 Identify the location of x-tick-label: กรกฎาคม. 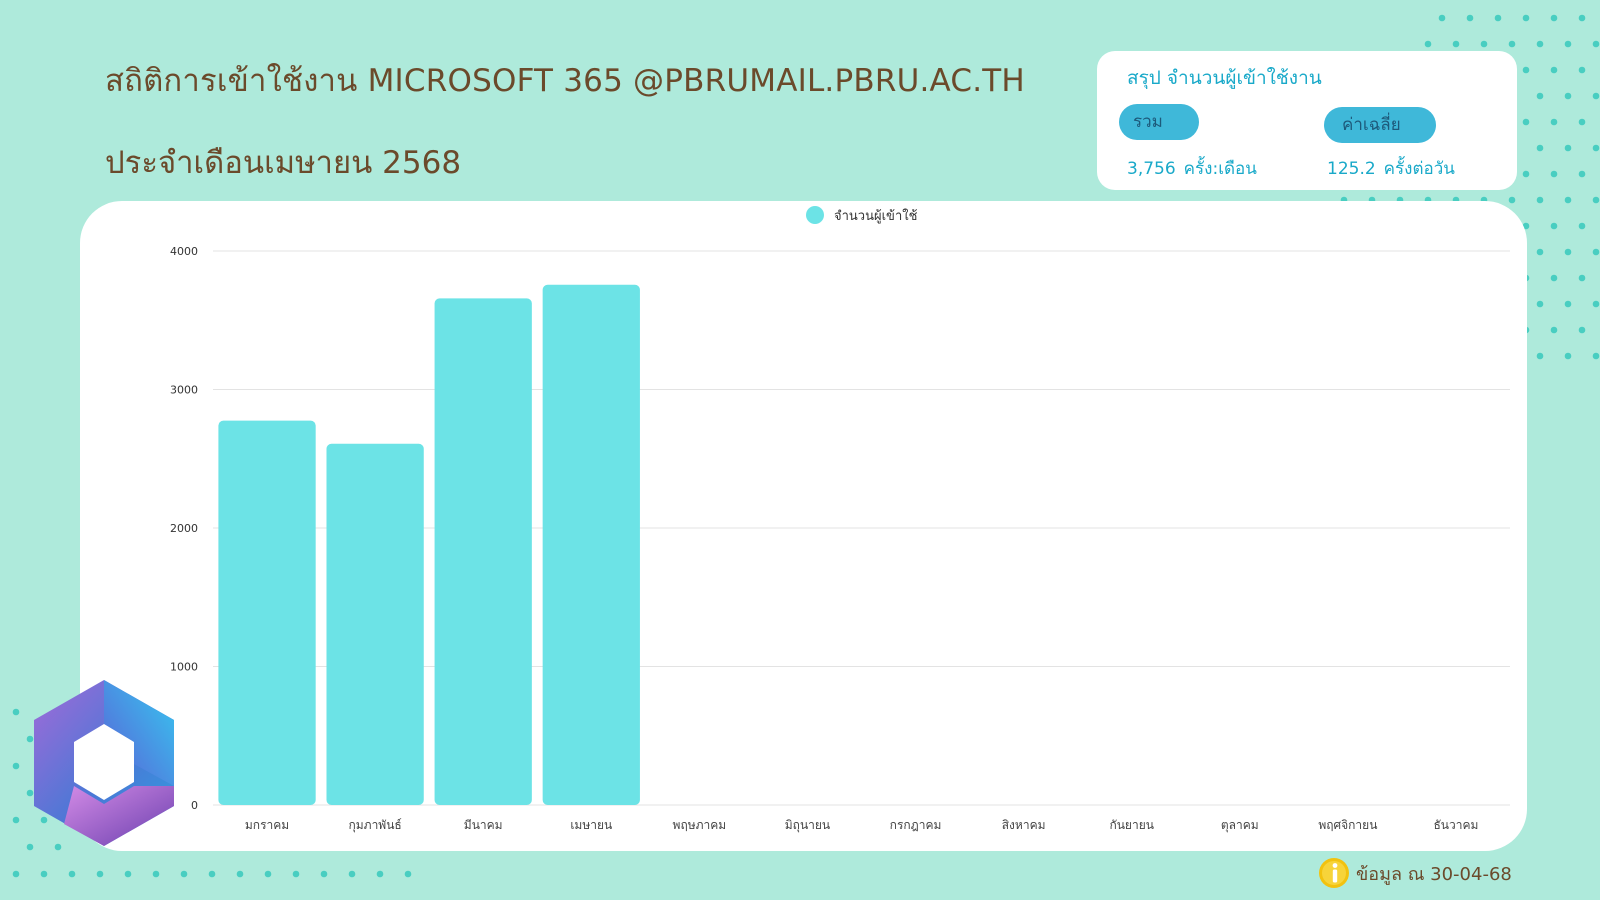
(916, 825).